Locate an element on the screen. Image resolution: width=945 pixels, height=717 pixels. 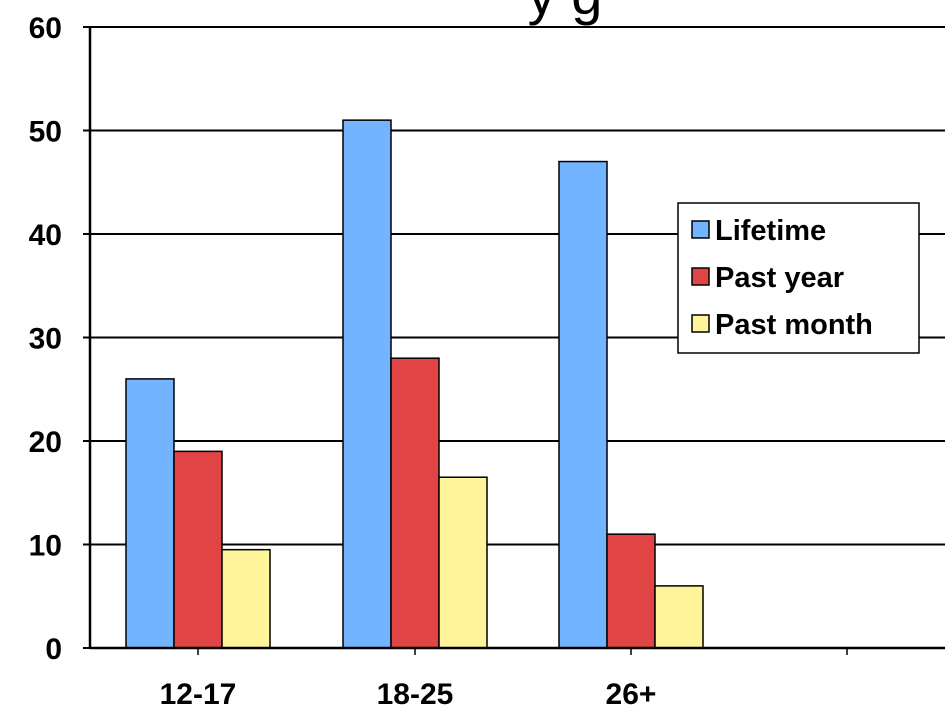
x-tick-label: 18-25 is located at coordinates (415, 694).